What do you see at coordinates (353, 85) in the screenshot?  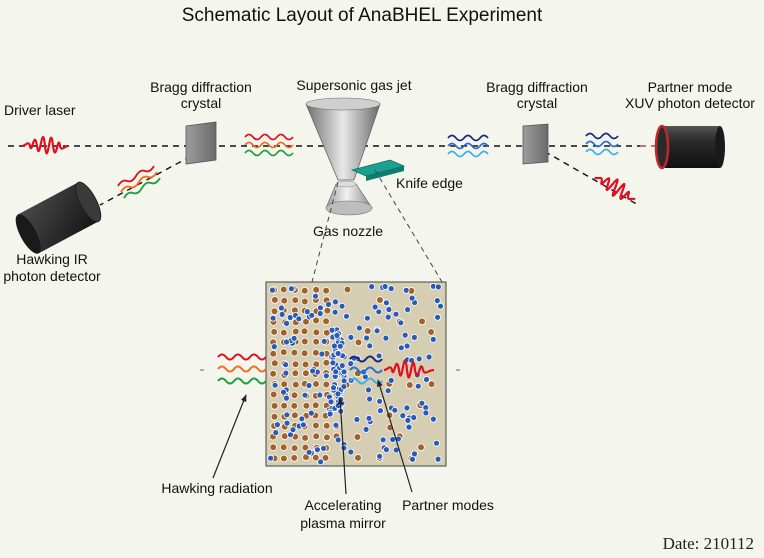 I see `gas-jet-label: Supersonic gas jet` at bounding box center [353, 85].